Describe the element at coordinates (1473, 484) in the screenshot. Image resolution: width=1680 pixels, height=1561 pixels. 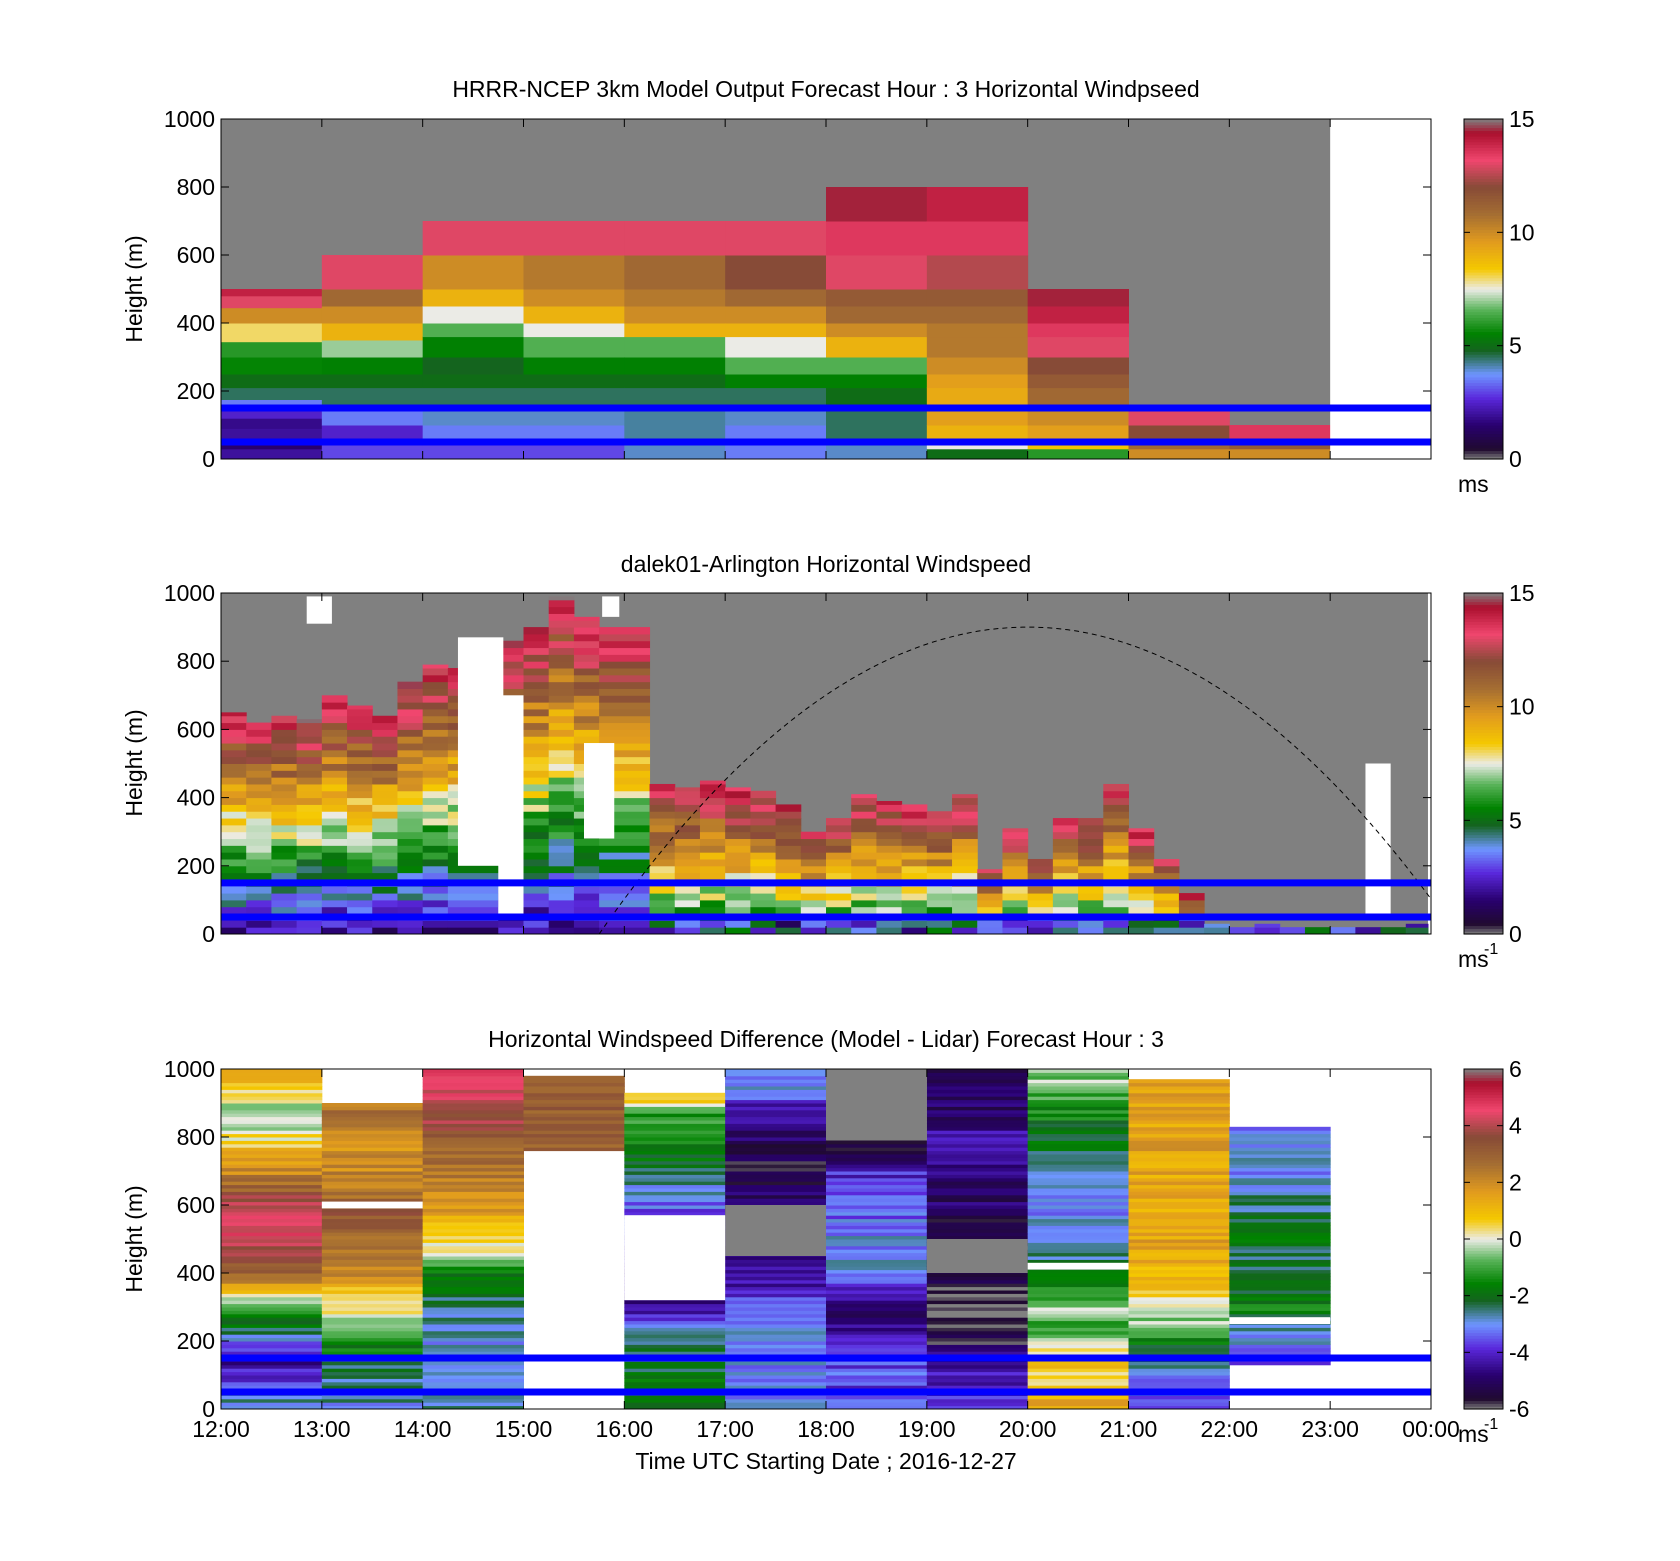
I see `colorbar-unit: ms` at that location.